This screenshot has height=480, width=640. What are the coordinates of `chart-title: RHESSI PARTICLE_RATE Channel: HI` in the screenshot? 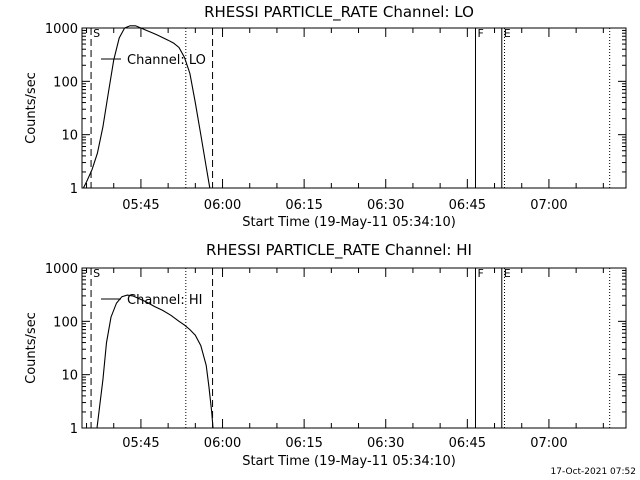 It's located at (339, 250).